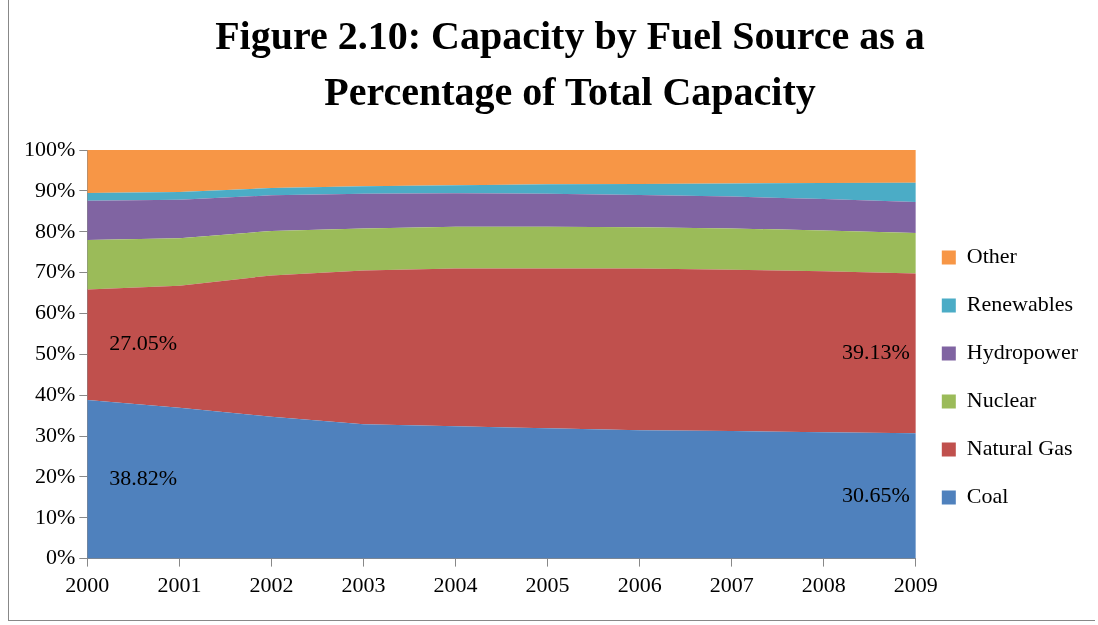  Describe the element at coordinates (915, 584) in the screenshot. I see `x-tick-label: 2009` at that location.